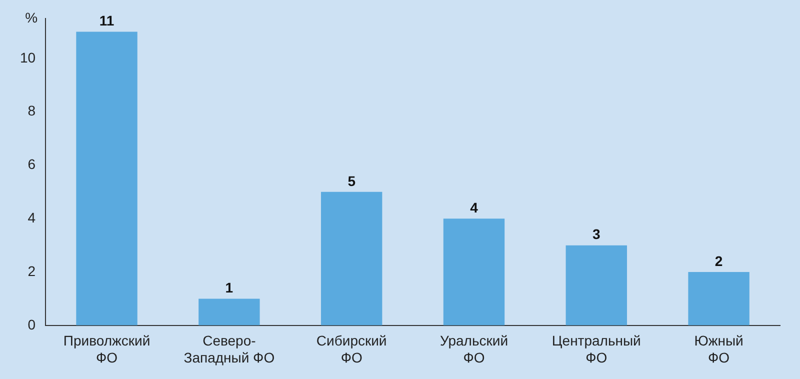  Describe the element at coordinates (32, 164) in the screenshot. I see `y-tick-label: 6` at that location.